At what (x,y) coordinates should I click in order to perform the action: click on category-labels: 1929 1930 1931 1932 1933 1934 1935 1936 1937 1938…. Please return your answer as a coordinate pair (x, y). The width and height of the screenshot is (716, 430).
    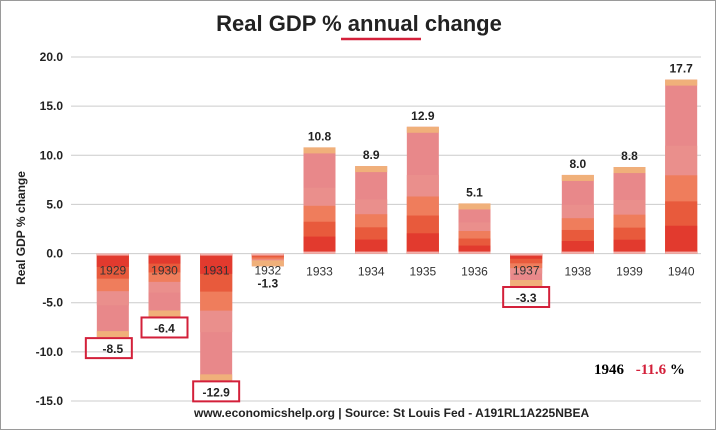
    Looking at the image, I should click on (396, 271).